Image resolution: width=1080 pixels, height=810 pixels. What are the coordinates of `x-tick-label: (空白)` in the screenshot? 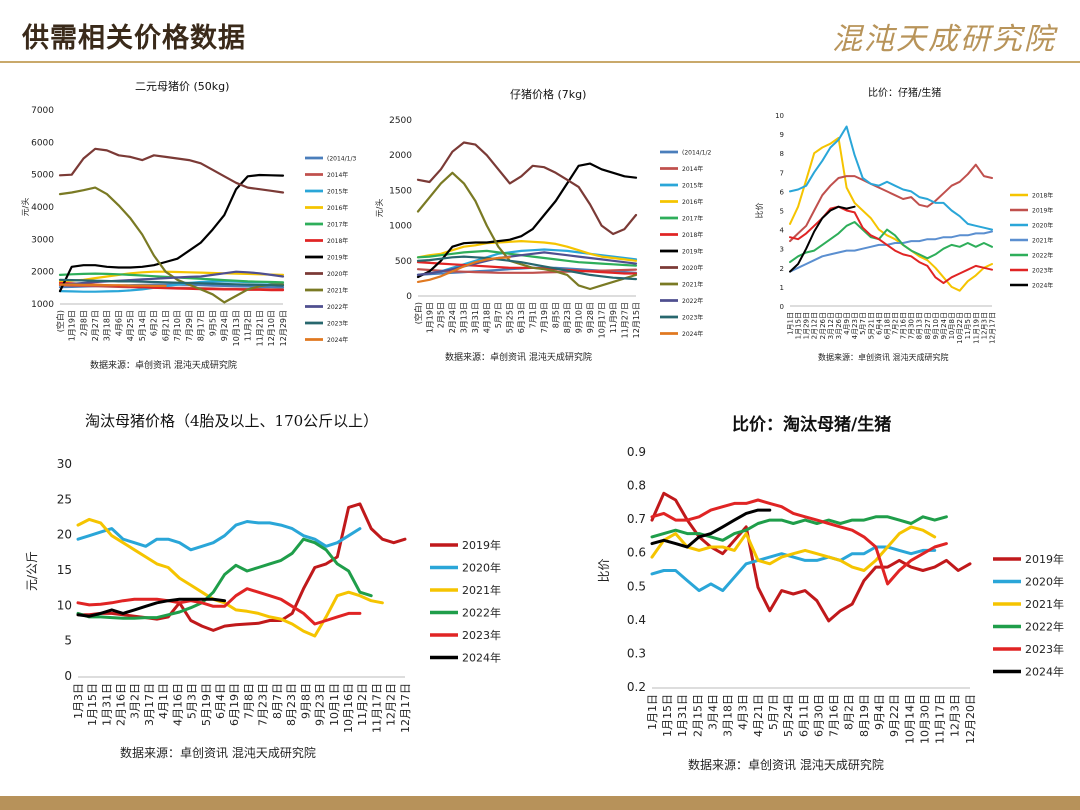 It's located at (60, 321).